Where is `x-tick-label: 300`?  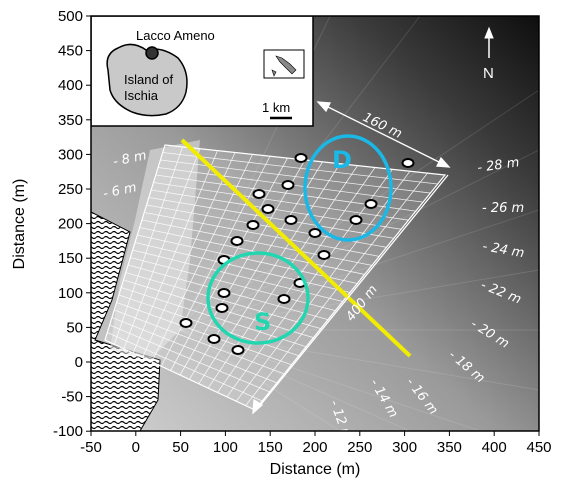
x-tick-label: 300 is located at coordinates (404, 447).